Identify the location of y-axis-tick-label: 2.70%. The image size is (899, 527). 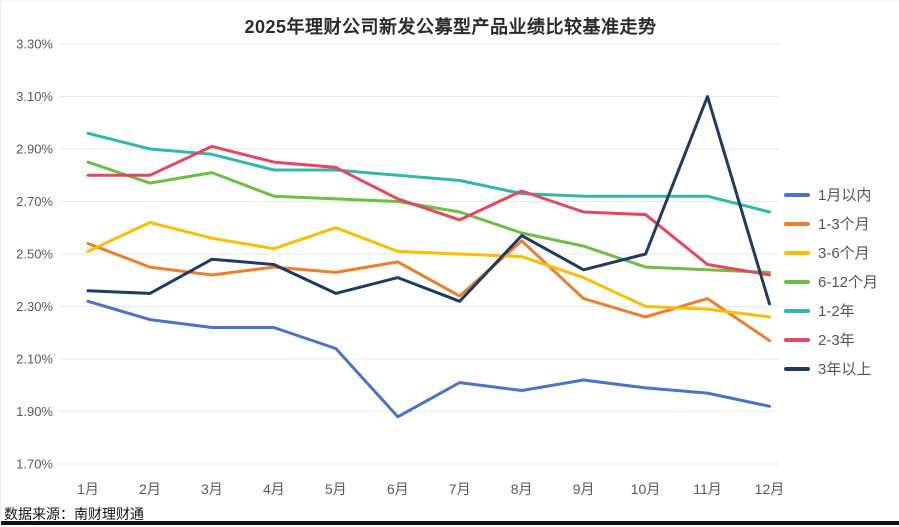
(34, 201).